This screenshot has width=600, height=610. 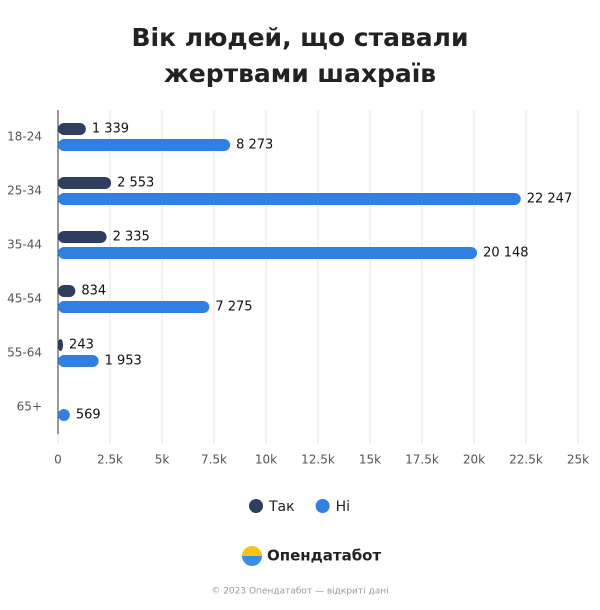 I want to click on value-label: 243, so click(x=81, y=345).